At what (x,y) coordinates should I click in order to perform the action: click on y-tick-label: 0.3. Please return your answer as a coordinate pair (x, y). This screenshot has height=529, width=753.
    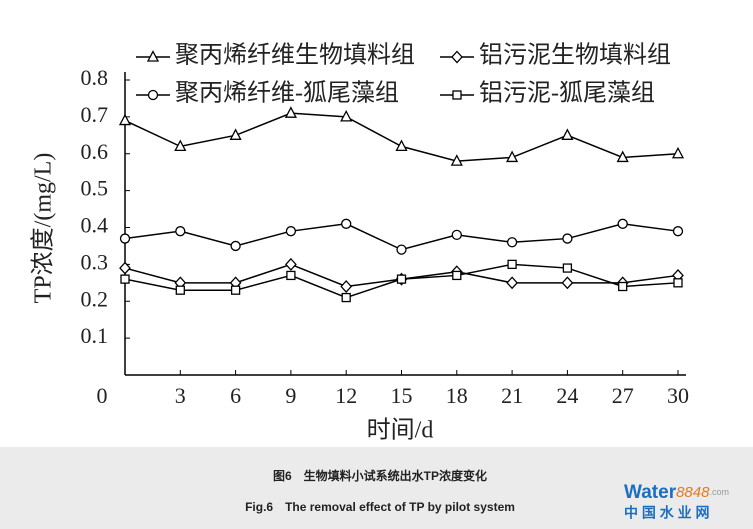
    Looking at the image, I should click on (95, 261).